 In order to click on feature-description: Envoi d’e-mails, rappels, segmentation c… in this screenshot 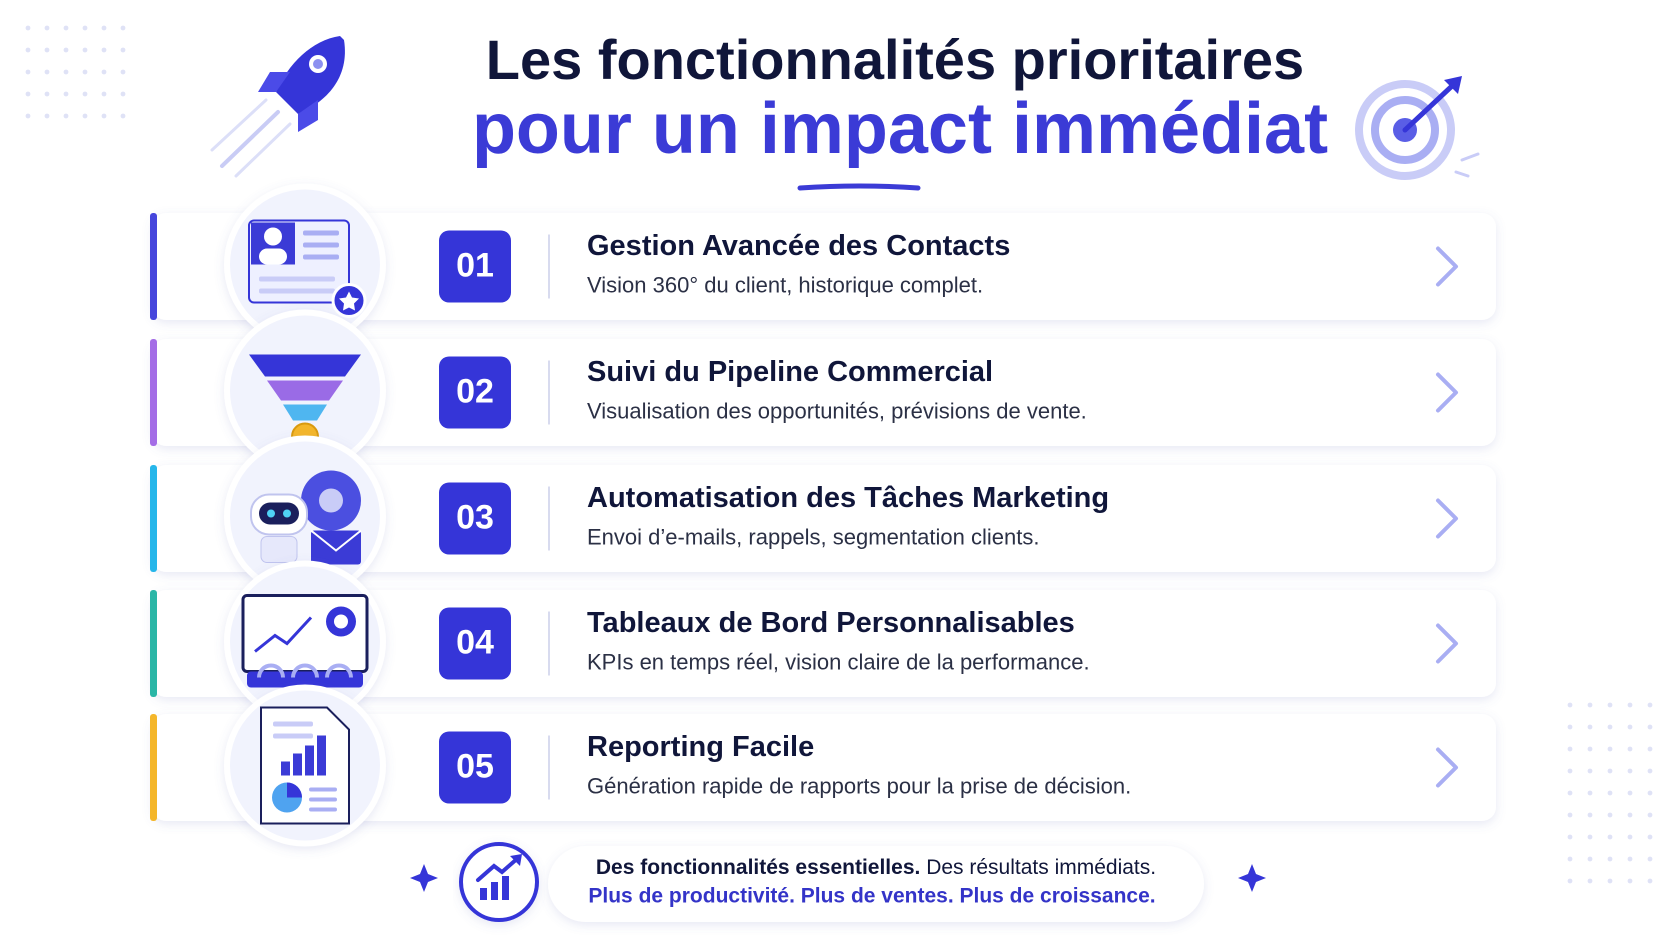, I will do `click(813, 536)`.